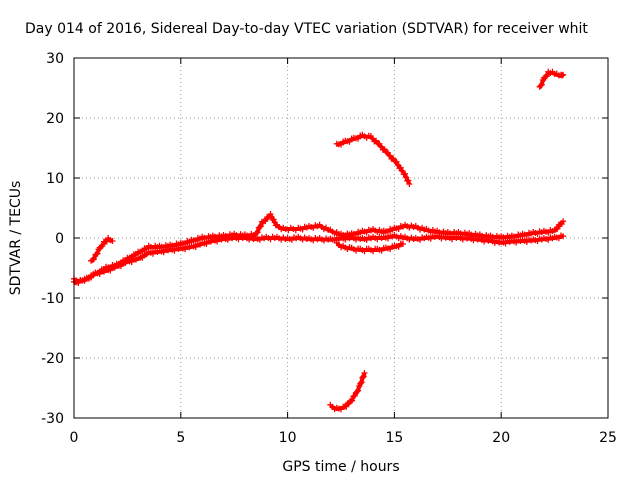 This screenshot has width=640, height=480. I want to click on series-lower-arc, so click(347, 391).